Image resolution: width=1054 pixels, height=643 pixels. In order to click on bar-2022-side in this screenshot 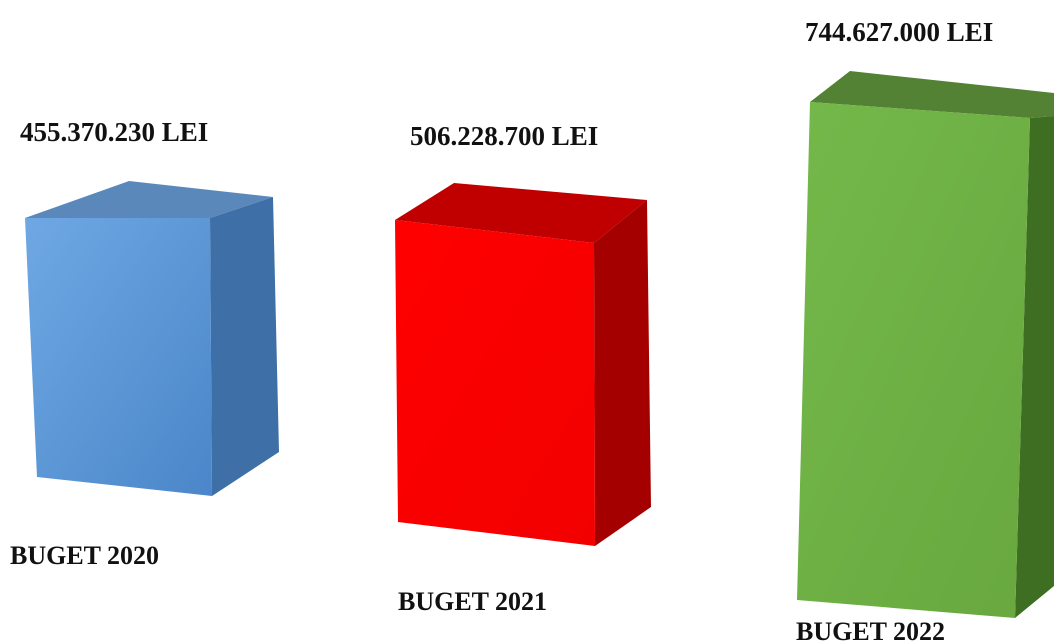, I will do `click(1034, 367)`.